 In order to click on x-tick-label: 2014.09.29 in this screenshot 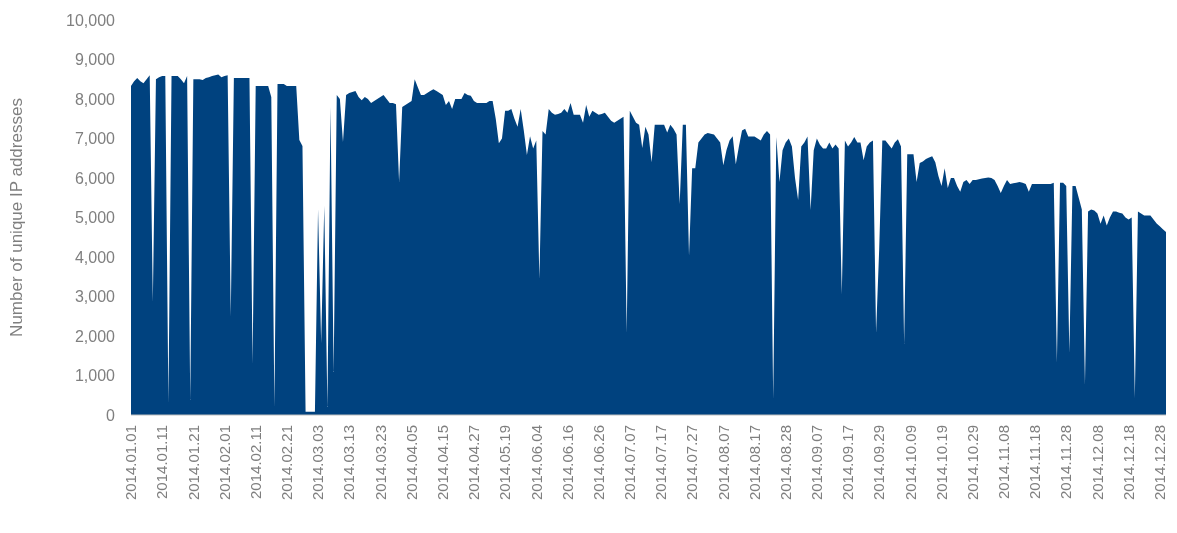, I will do `click(879, 463)`.